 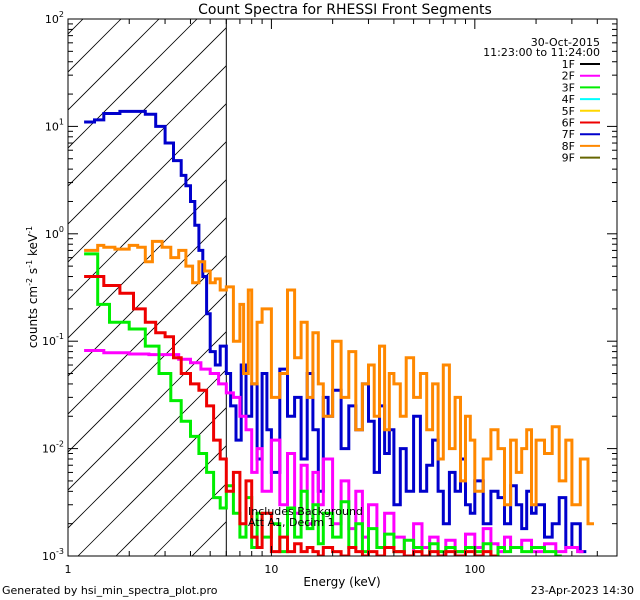 What do you see at coordinates (474, 569) in the screenshot?
I see `x-tick-label-100: 100` at bounding box center [474, 569].